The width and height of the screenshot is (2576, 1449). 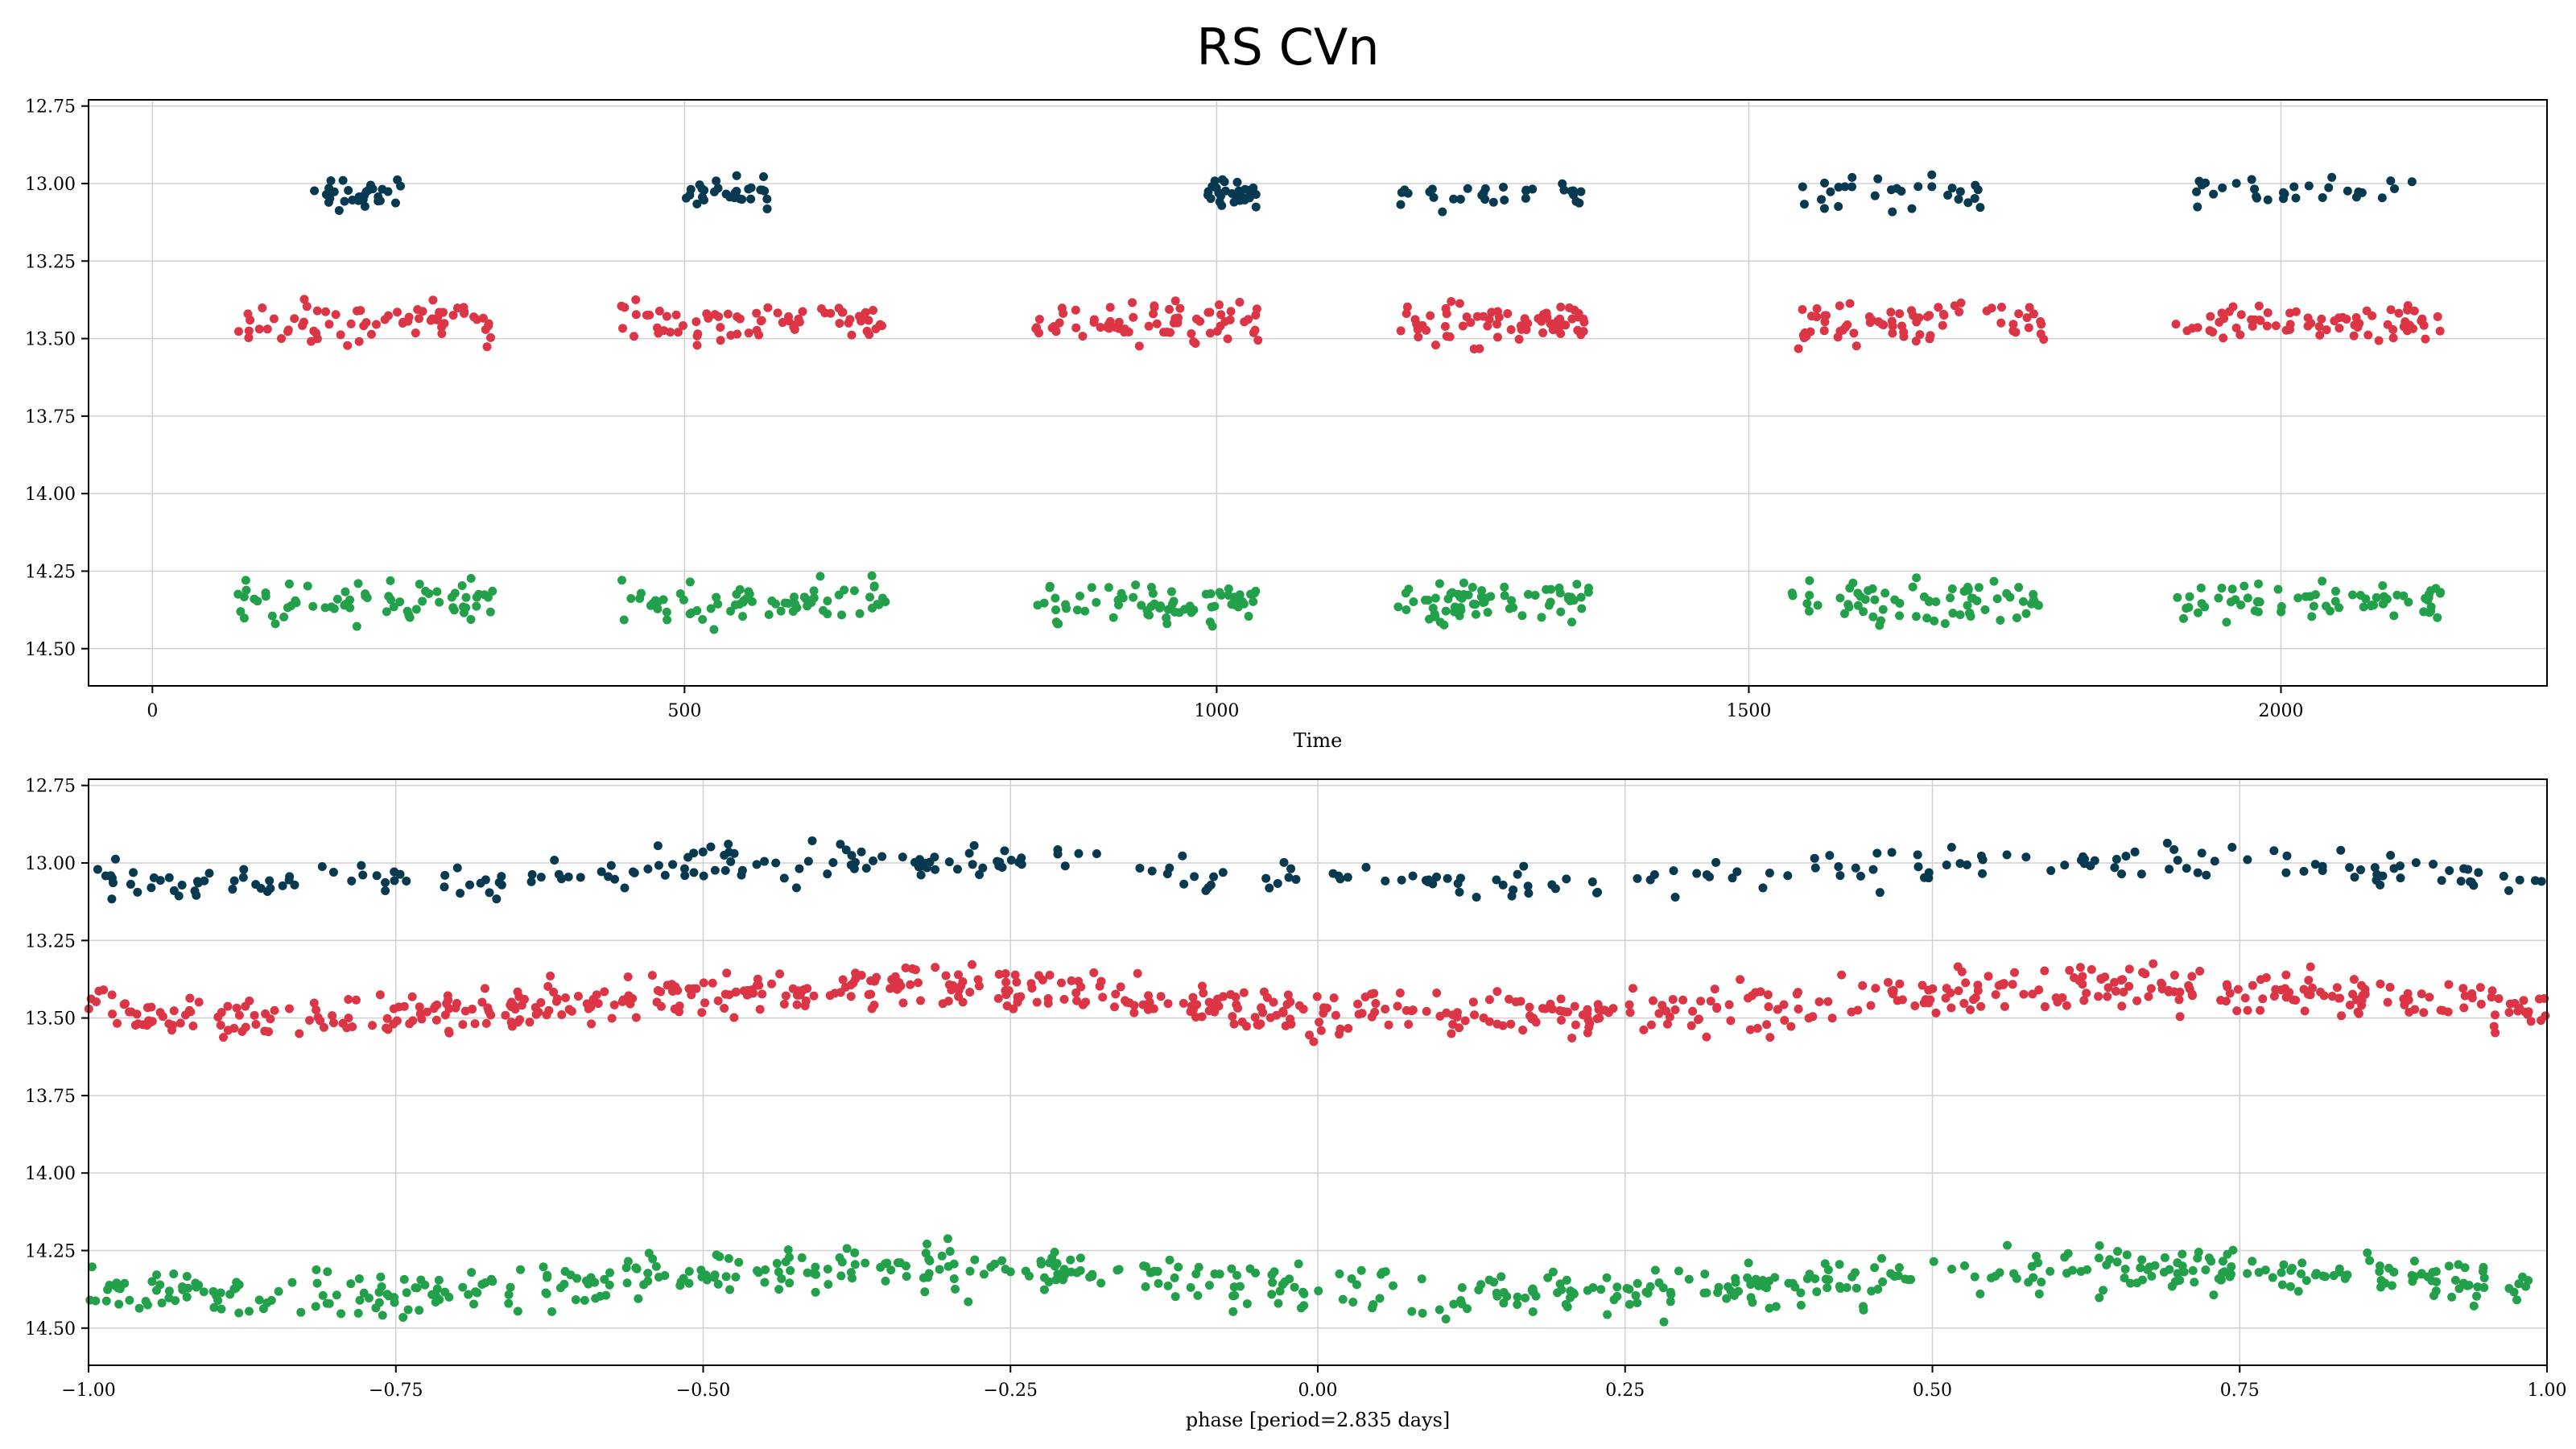 I want to click on y-tick-label: 14.50, so click(x=50, y=1329).